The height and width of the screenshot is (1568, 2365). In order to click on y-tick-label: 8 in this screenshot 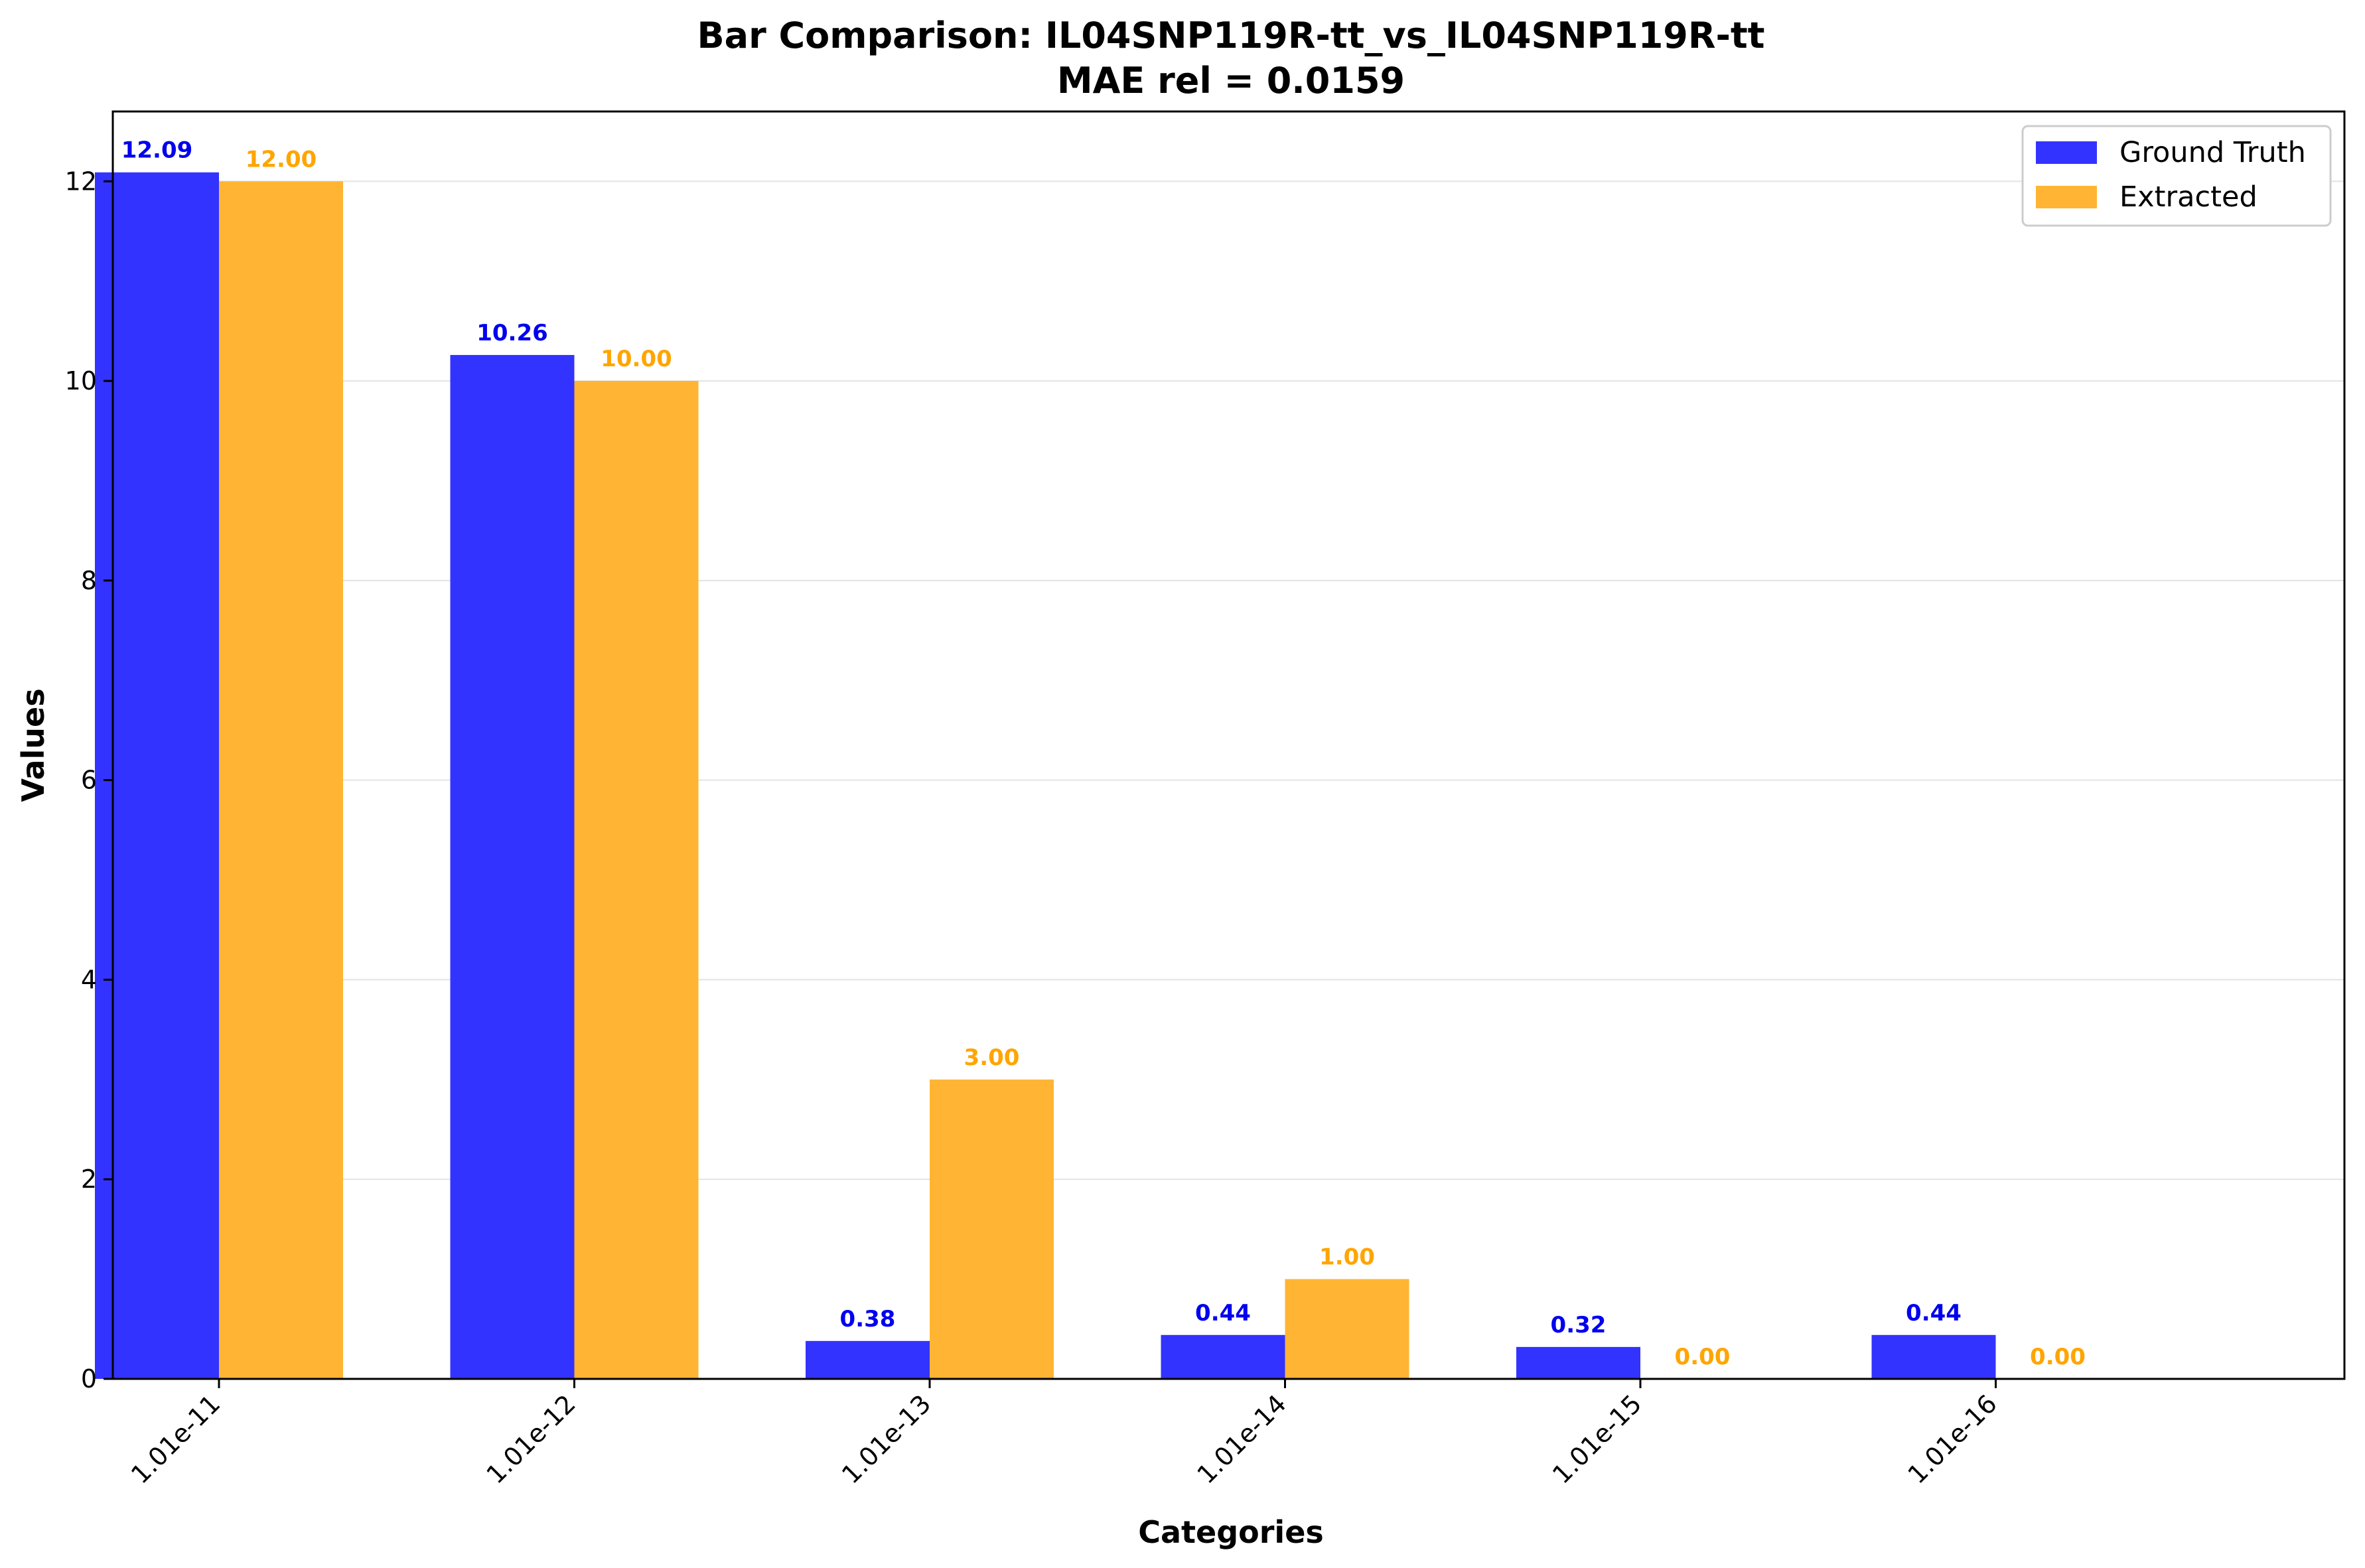, I will do `click(89, 580)`.